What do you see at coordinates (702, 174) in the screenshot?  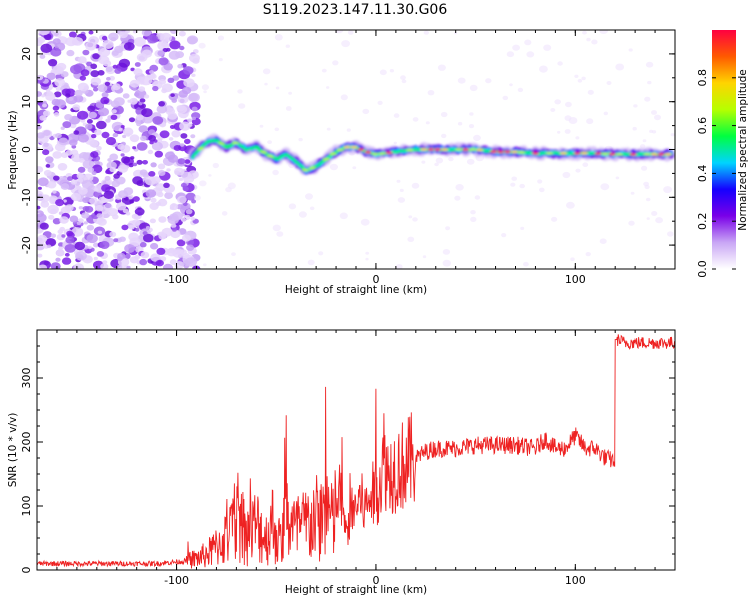 I see `colorbar-tick-label: 0.4` at bounding box center [702, 174].